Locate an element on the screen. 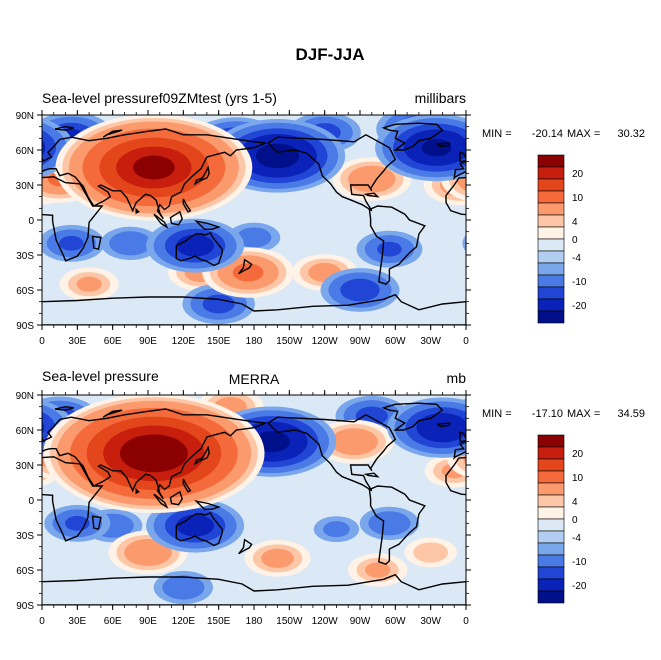  y-tick-label: 30N is located at coordinates (25, 466).